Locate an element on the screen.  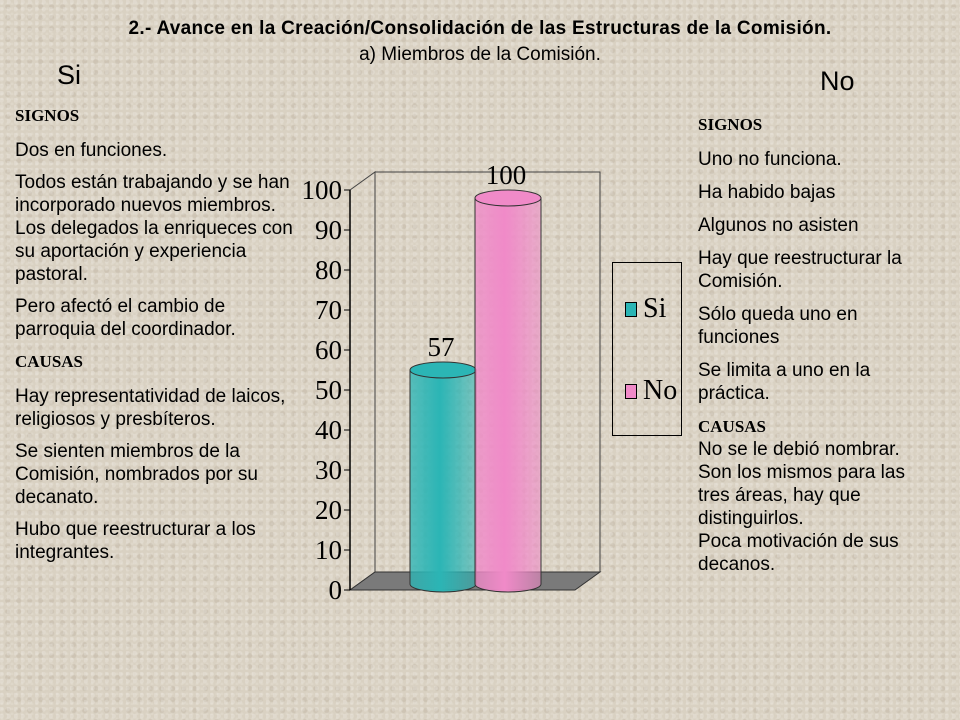
y-tick-label: 50 is located at coordinates (328, 390).